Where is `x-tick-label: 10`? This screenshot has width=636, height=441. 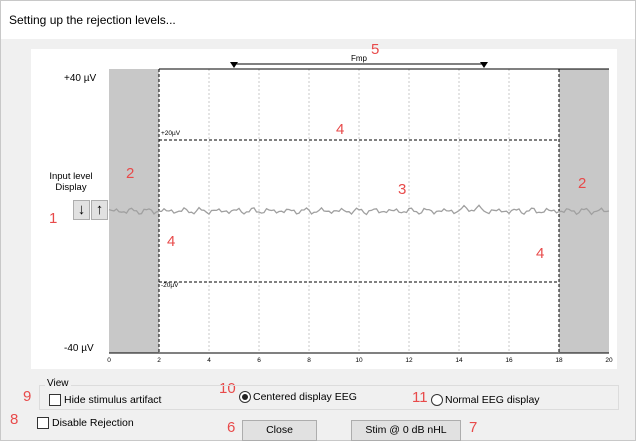
x-tick-label: 10 is located at coordinates (359, 360).